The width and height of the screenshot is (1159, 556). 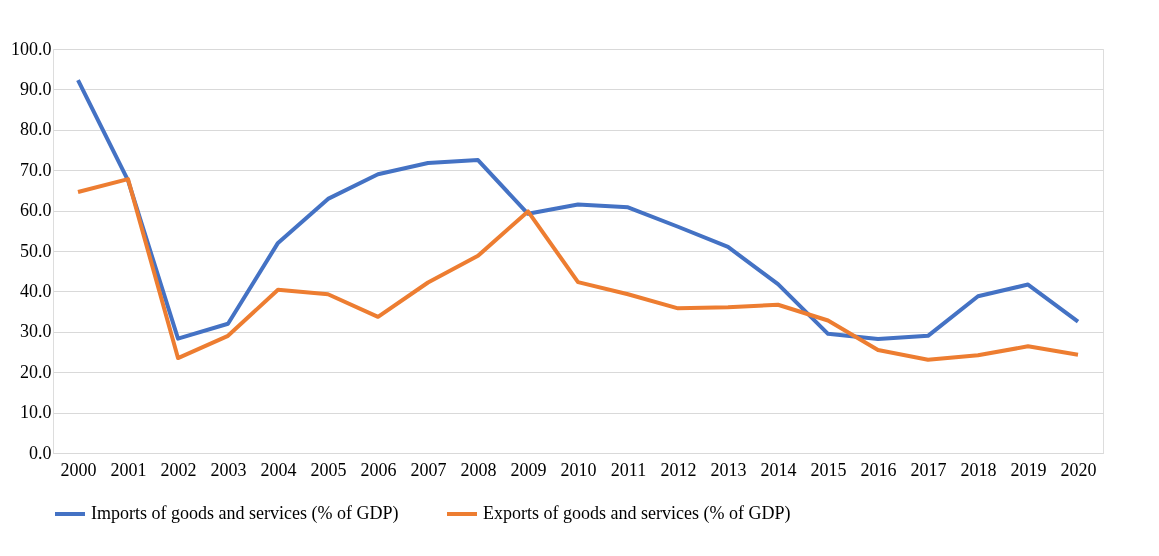 I want to click on x-tick-label: 2004, so click(x=278, y=469).